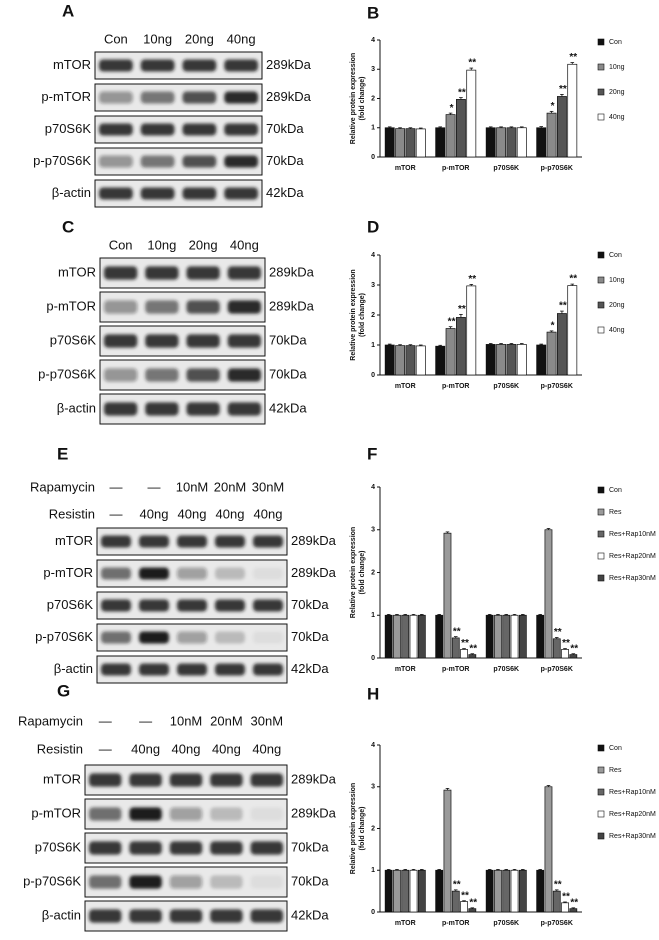 The height and width of the screenshot is (940, 659). What do you see at coordinates (62, 778) in the screenshot?
I see `protein-label: mTOR` at bounding box center [62, 778].